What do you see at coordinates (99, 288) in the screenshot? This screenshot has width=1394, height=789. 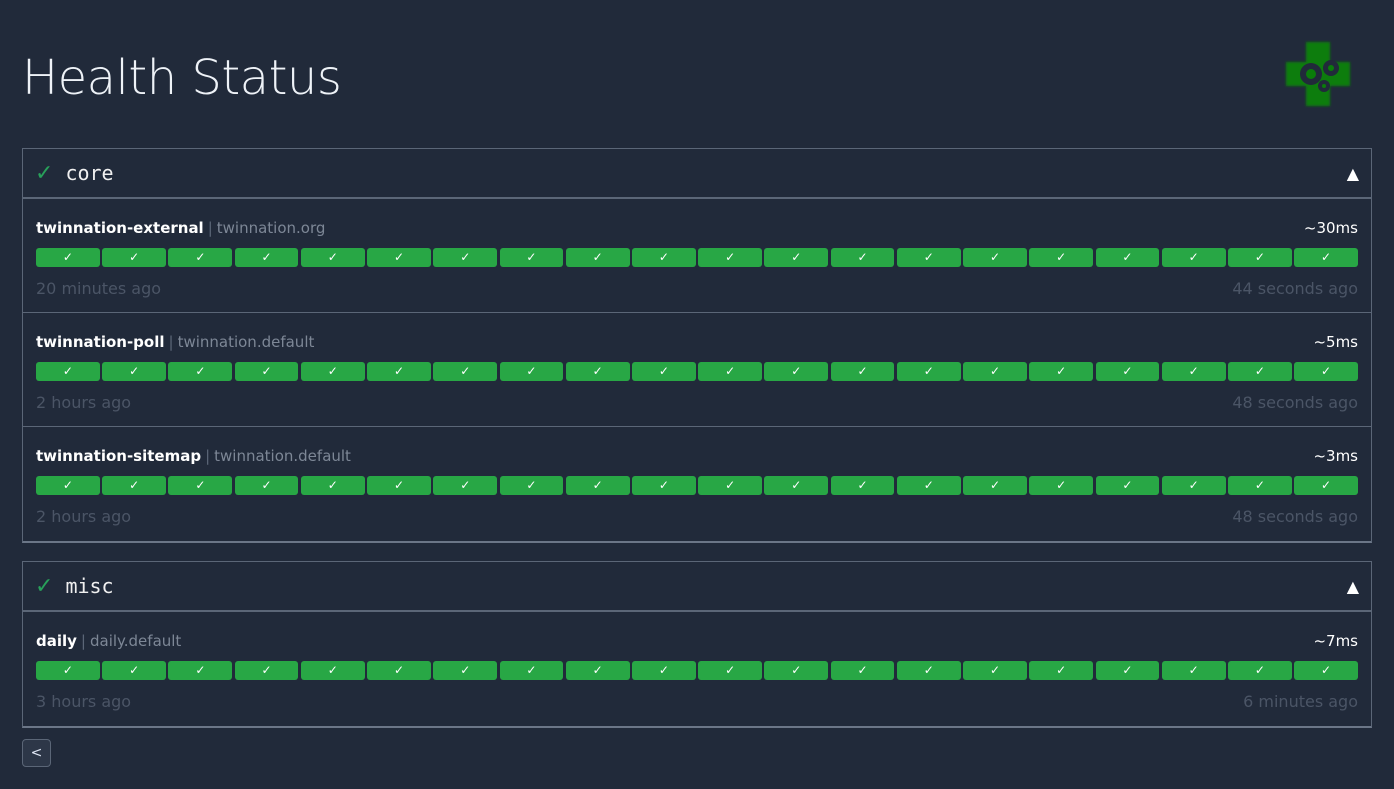 I see `oldest-result-time: 20 minutes ago` at bounding box center [99, 288].